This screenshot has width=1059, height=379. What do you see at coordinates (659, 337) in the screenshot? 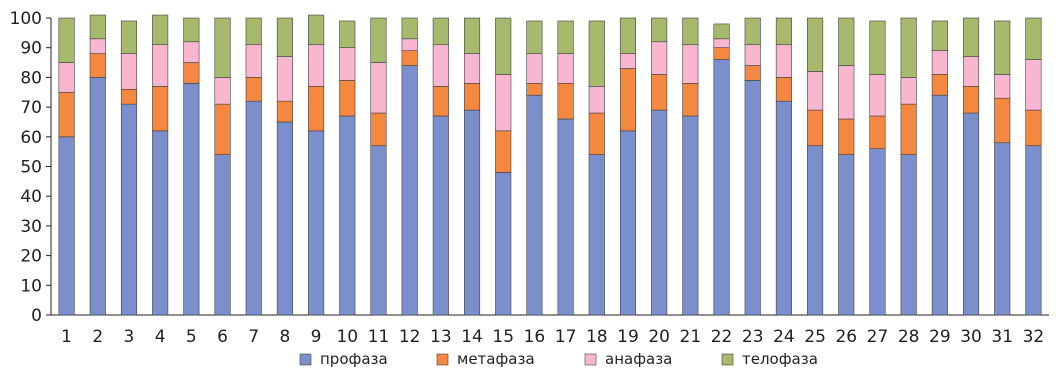
I see `x-tick-label: 20` at bounding box center [659, 337].